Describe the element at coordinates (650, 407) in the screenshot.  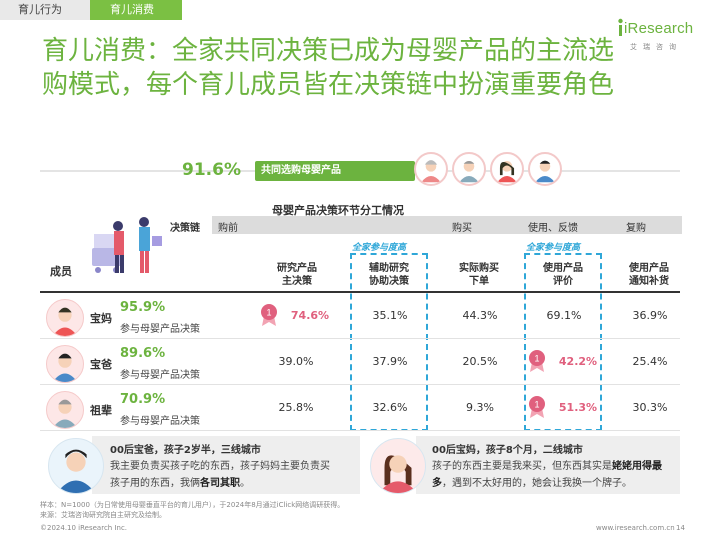
I see `table-cell: 30.3%` at that location.